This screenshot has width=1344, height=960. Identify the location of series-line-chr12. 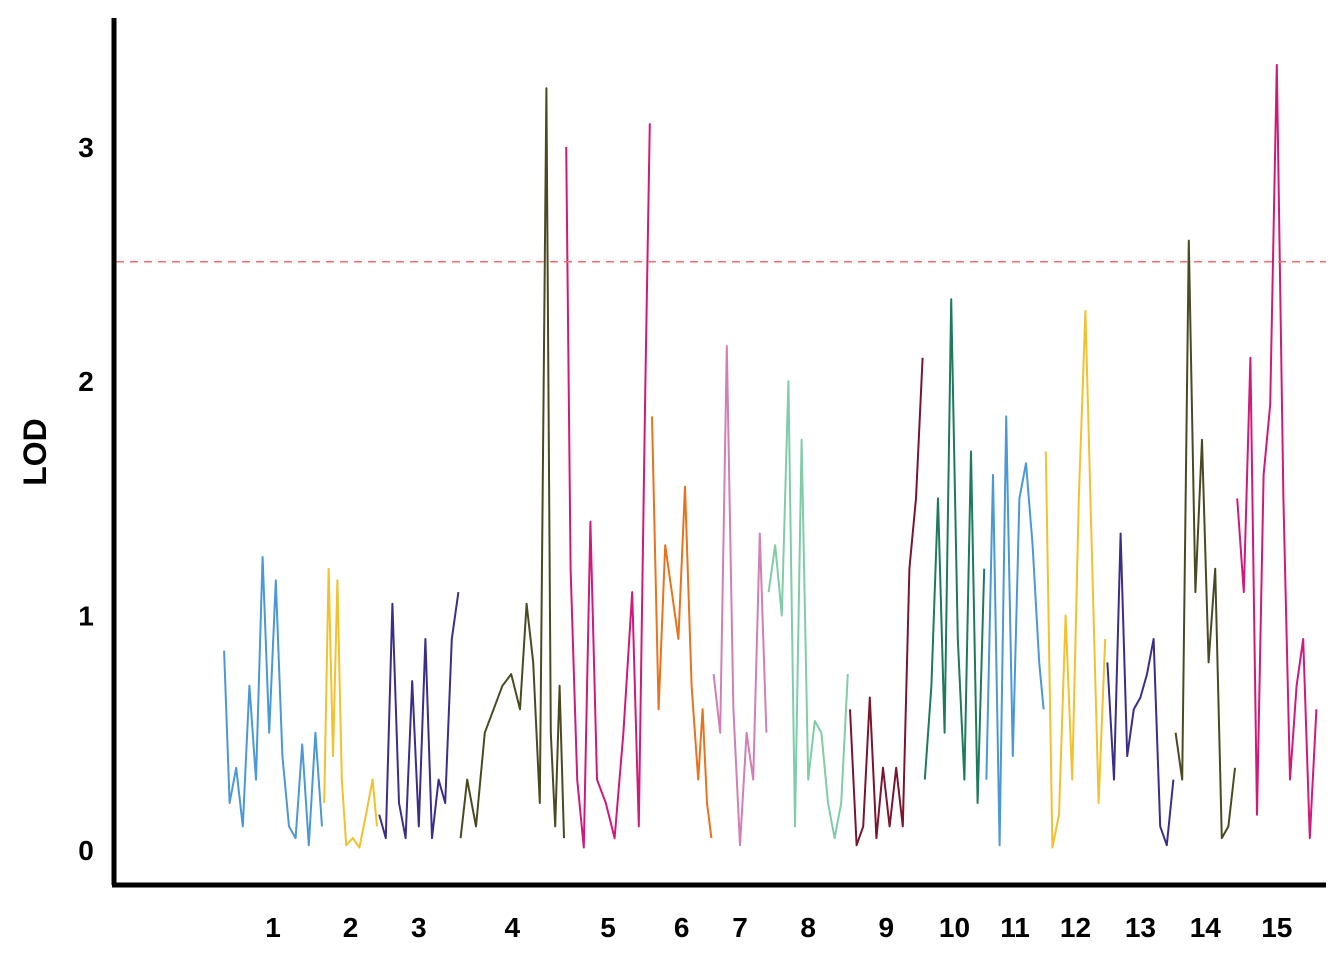
(1075, 579).